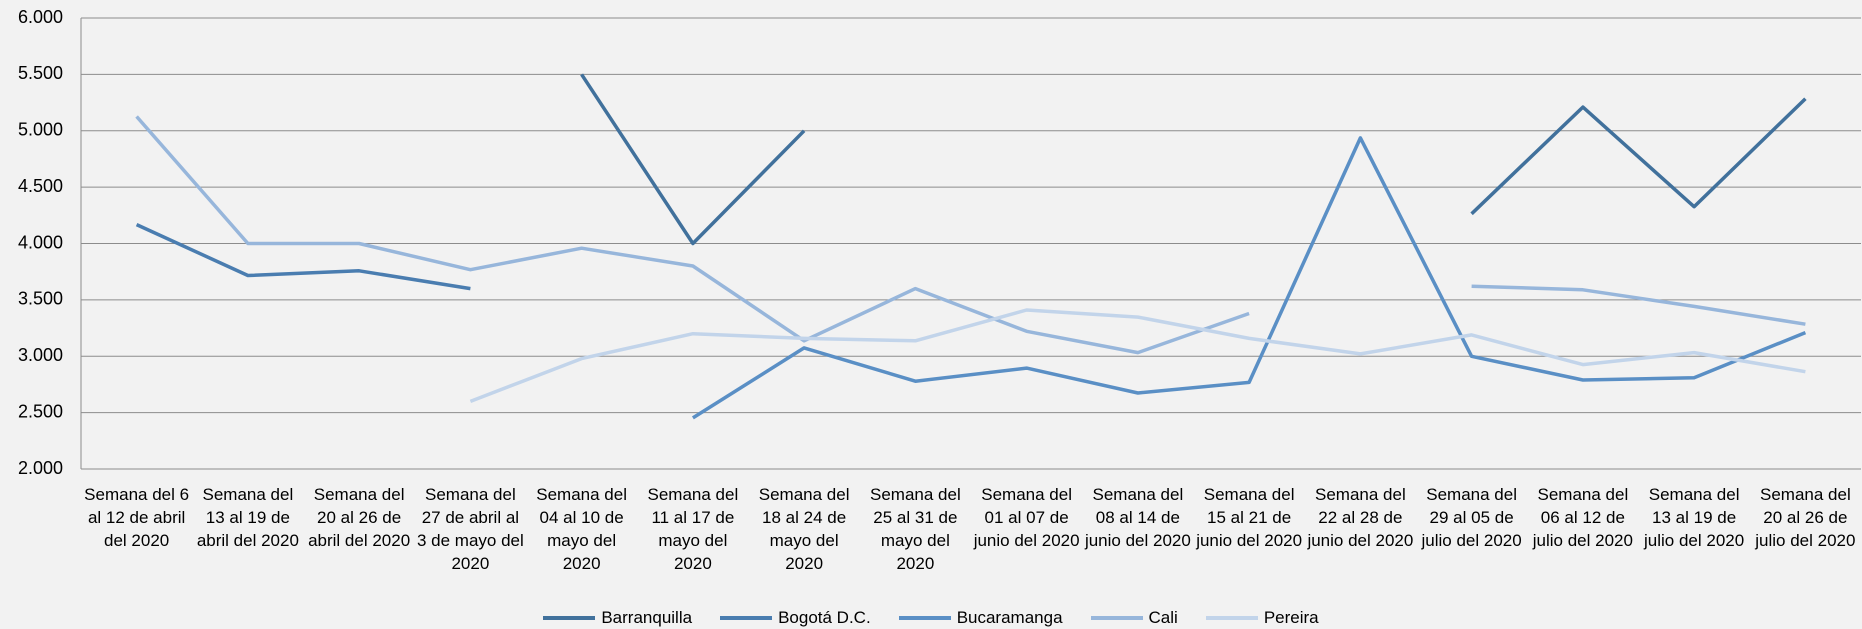 The height and width of the screenshot is (629, 1862). I want to click on x-tick-label: Semana del 06 al 12 de julio del 2020, so click(1582, 517).